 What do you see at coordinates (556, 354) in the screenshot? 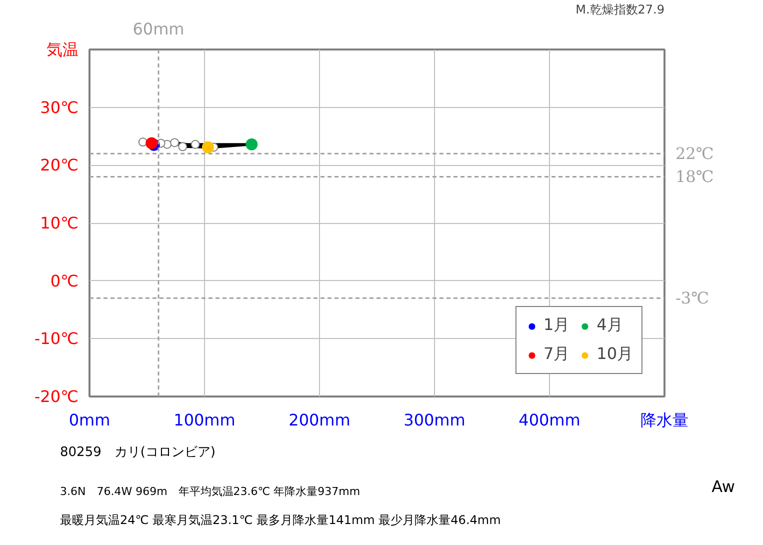
I see `legend-label: 7月` at bounding box center [556, 354].